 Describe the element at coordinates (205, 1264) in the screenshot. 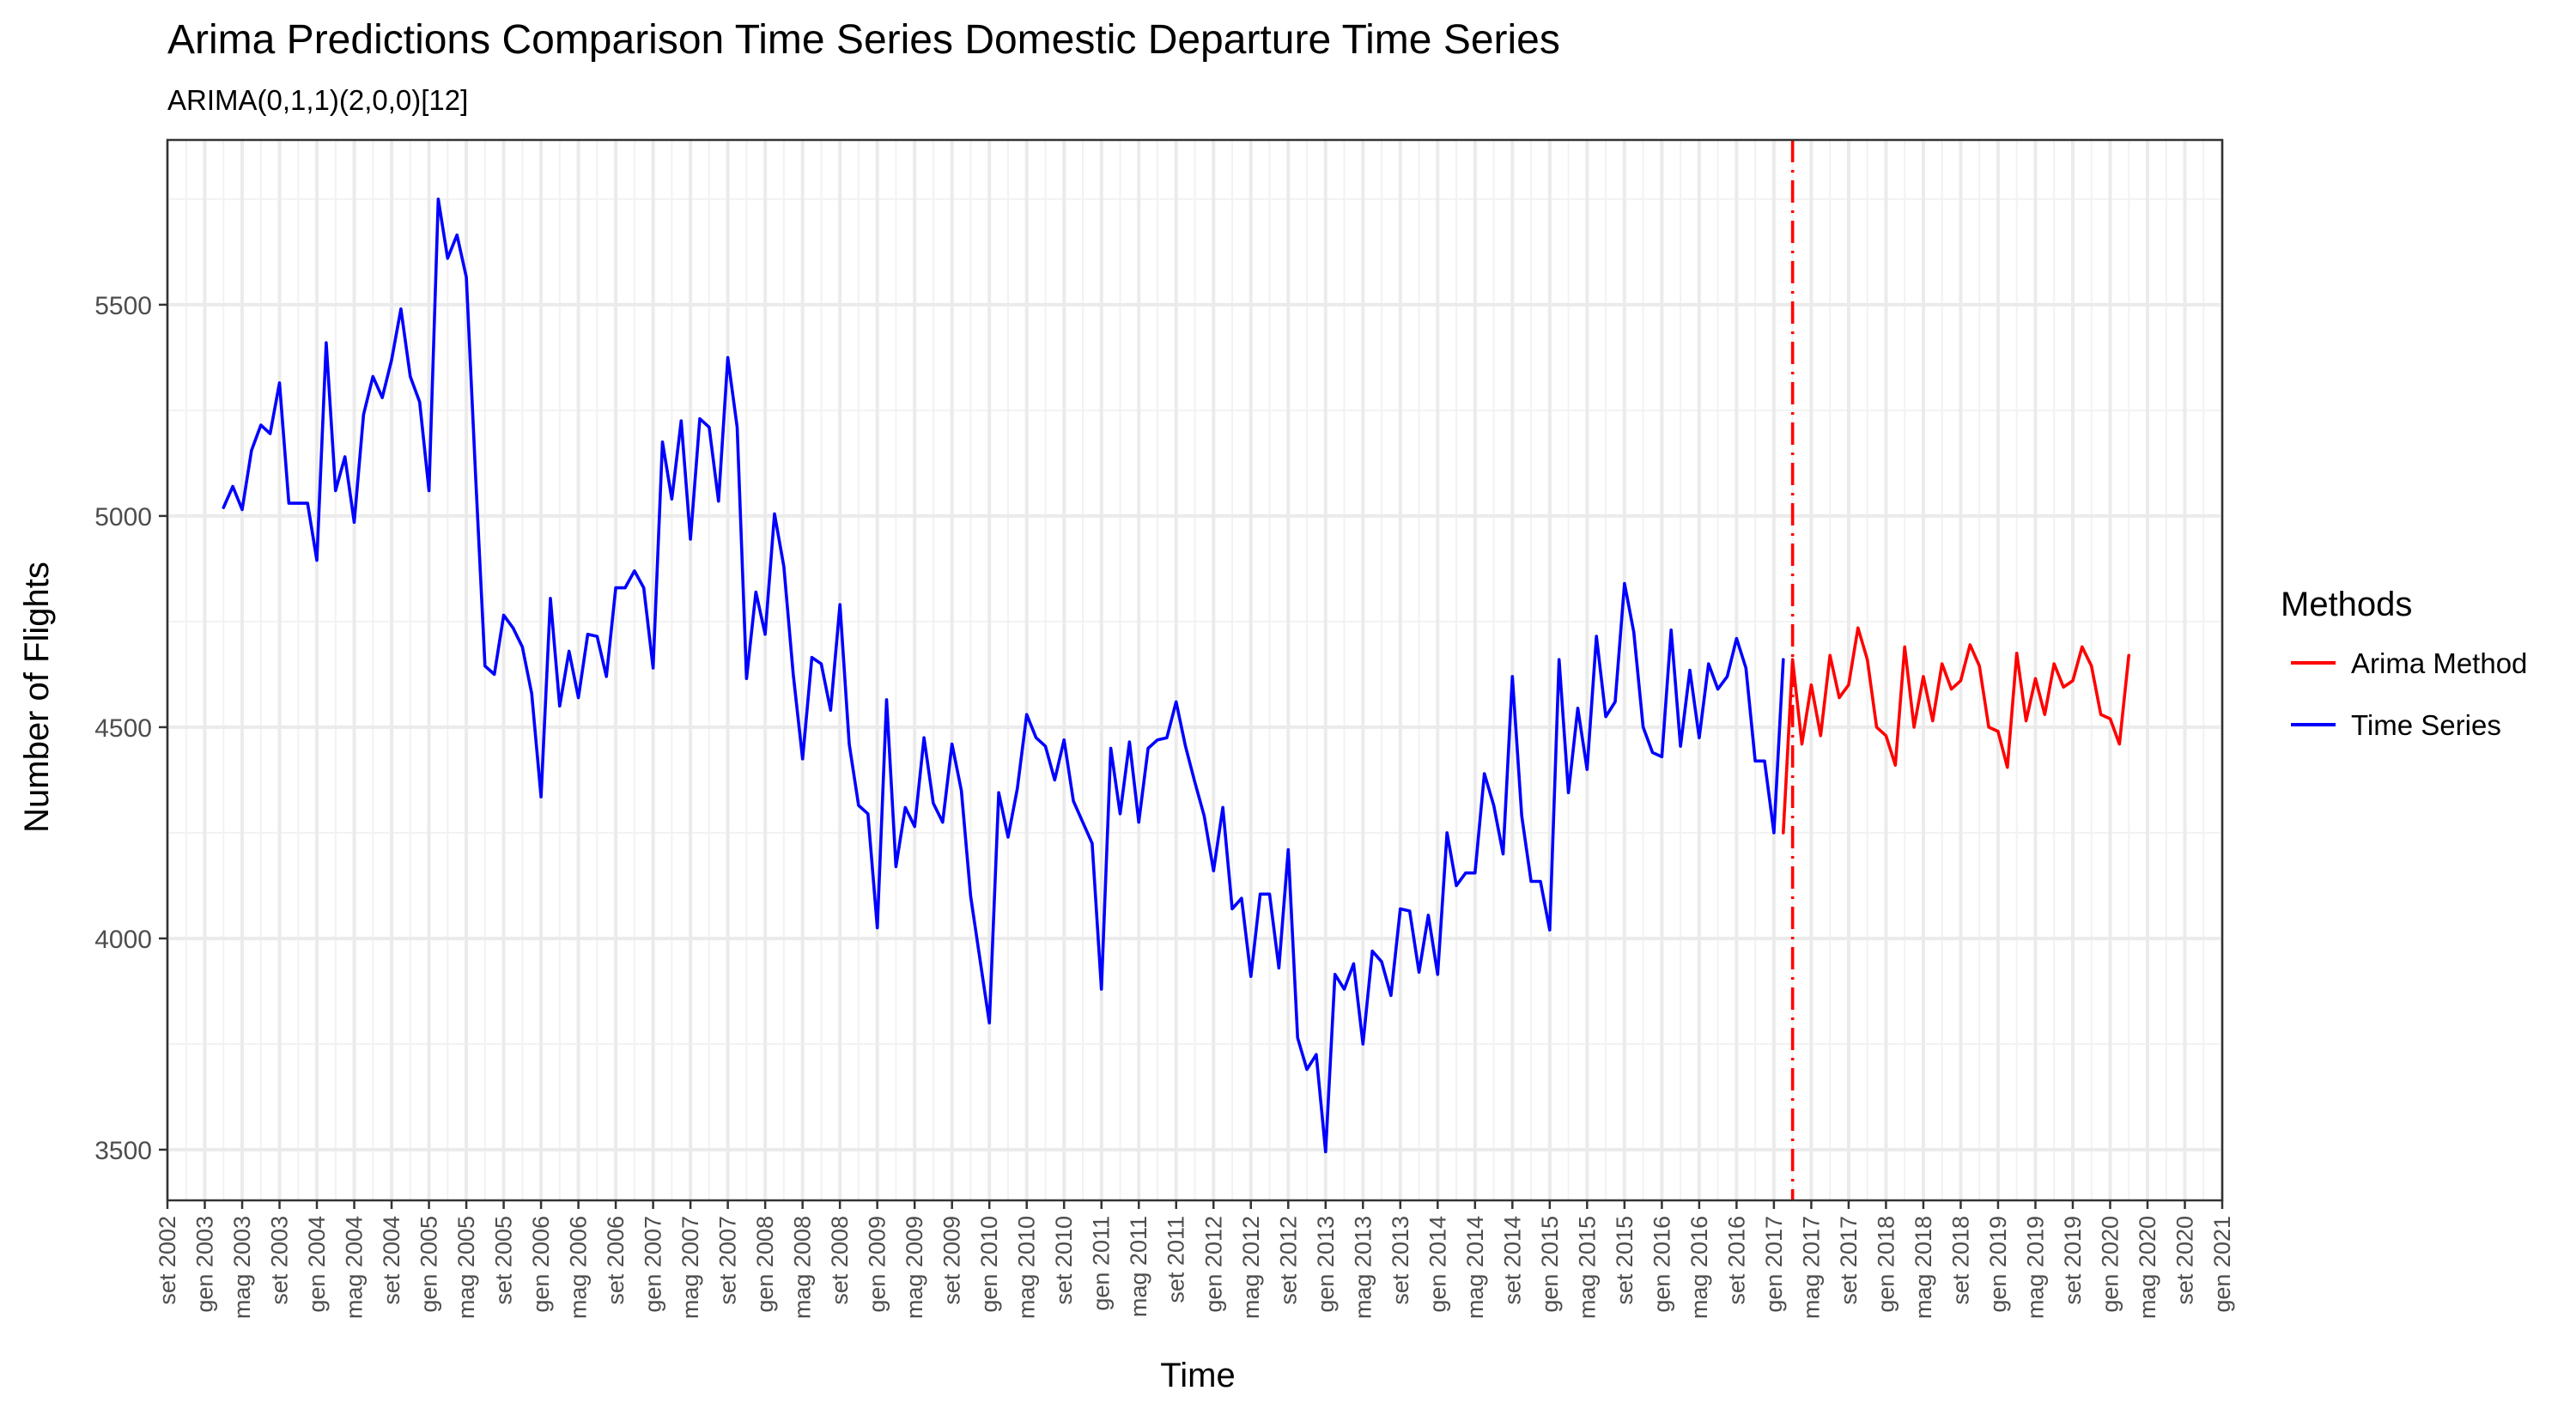

I see `x-tick-label: gen 2003` at that location.